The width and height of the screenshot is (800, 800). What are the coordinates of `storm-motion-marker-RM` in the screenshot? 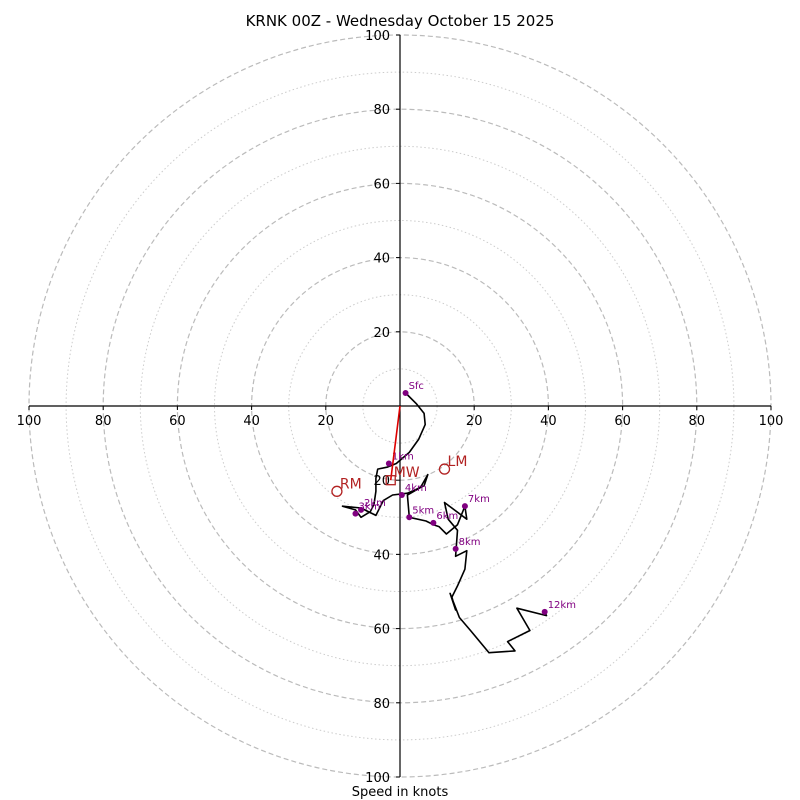 It's located at (337, 491).